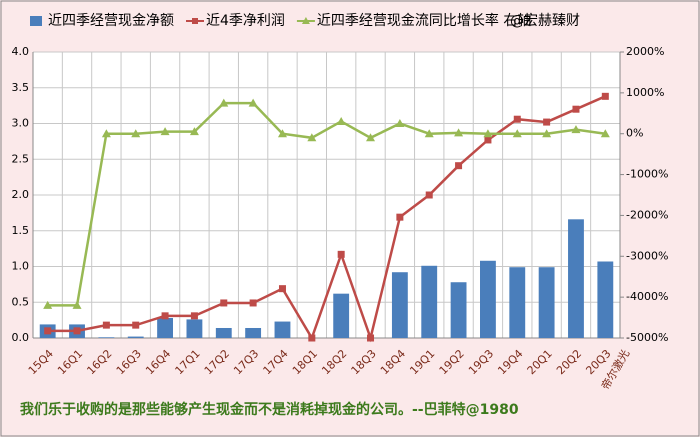 The image size is (700, 437). What do you see at coordinates (21, 51) in the screenshot?
I see `y-tick-label: 4.0` at bounding box center [21, 51].